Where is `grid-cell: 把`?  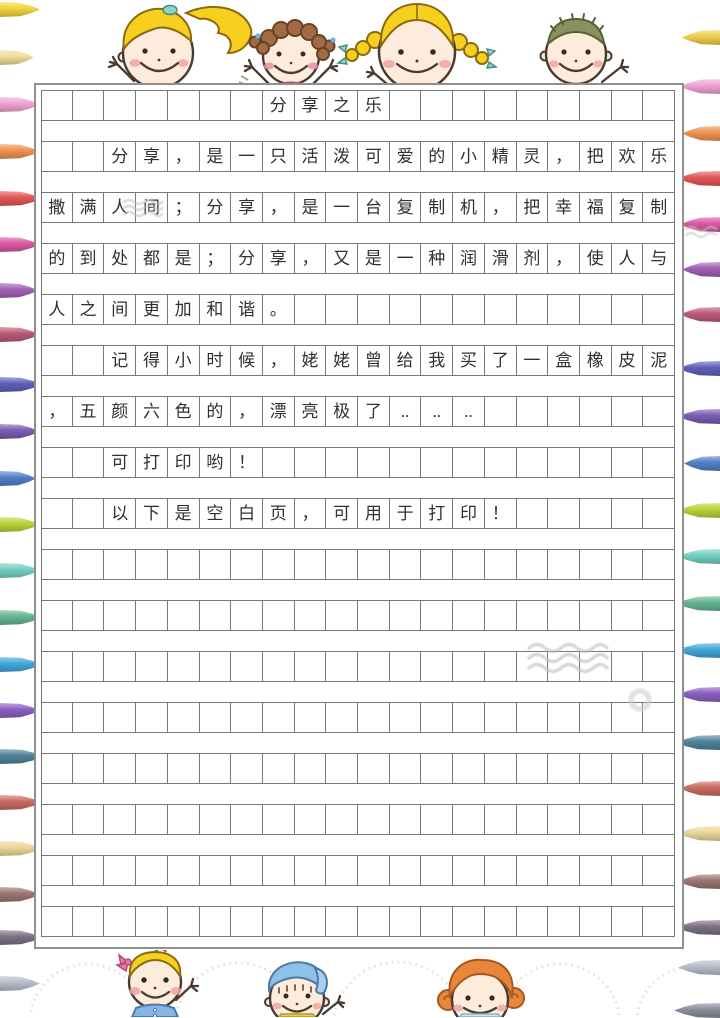 grid-cell: 把 is located at coordinates (595, 156).